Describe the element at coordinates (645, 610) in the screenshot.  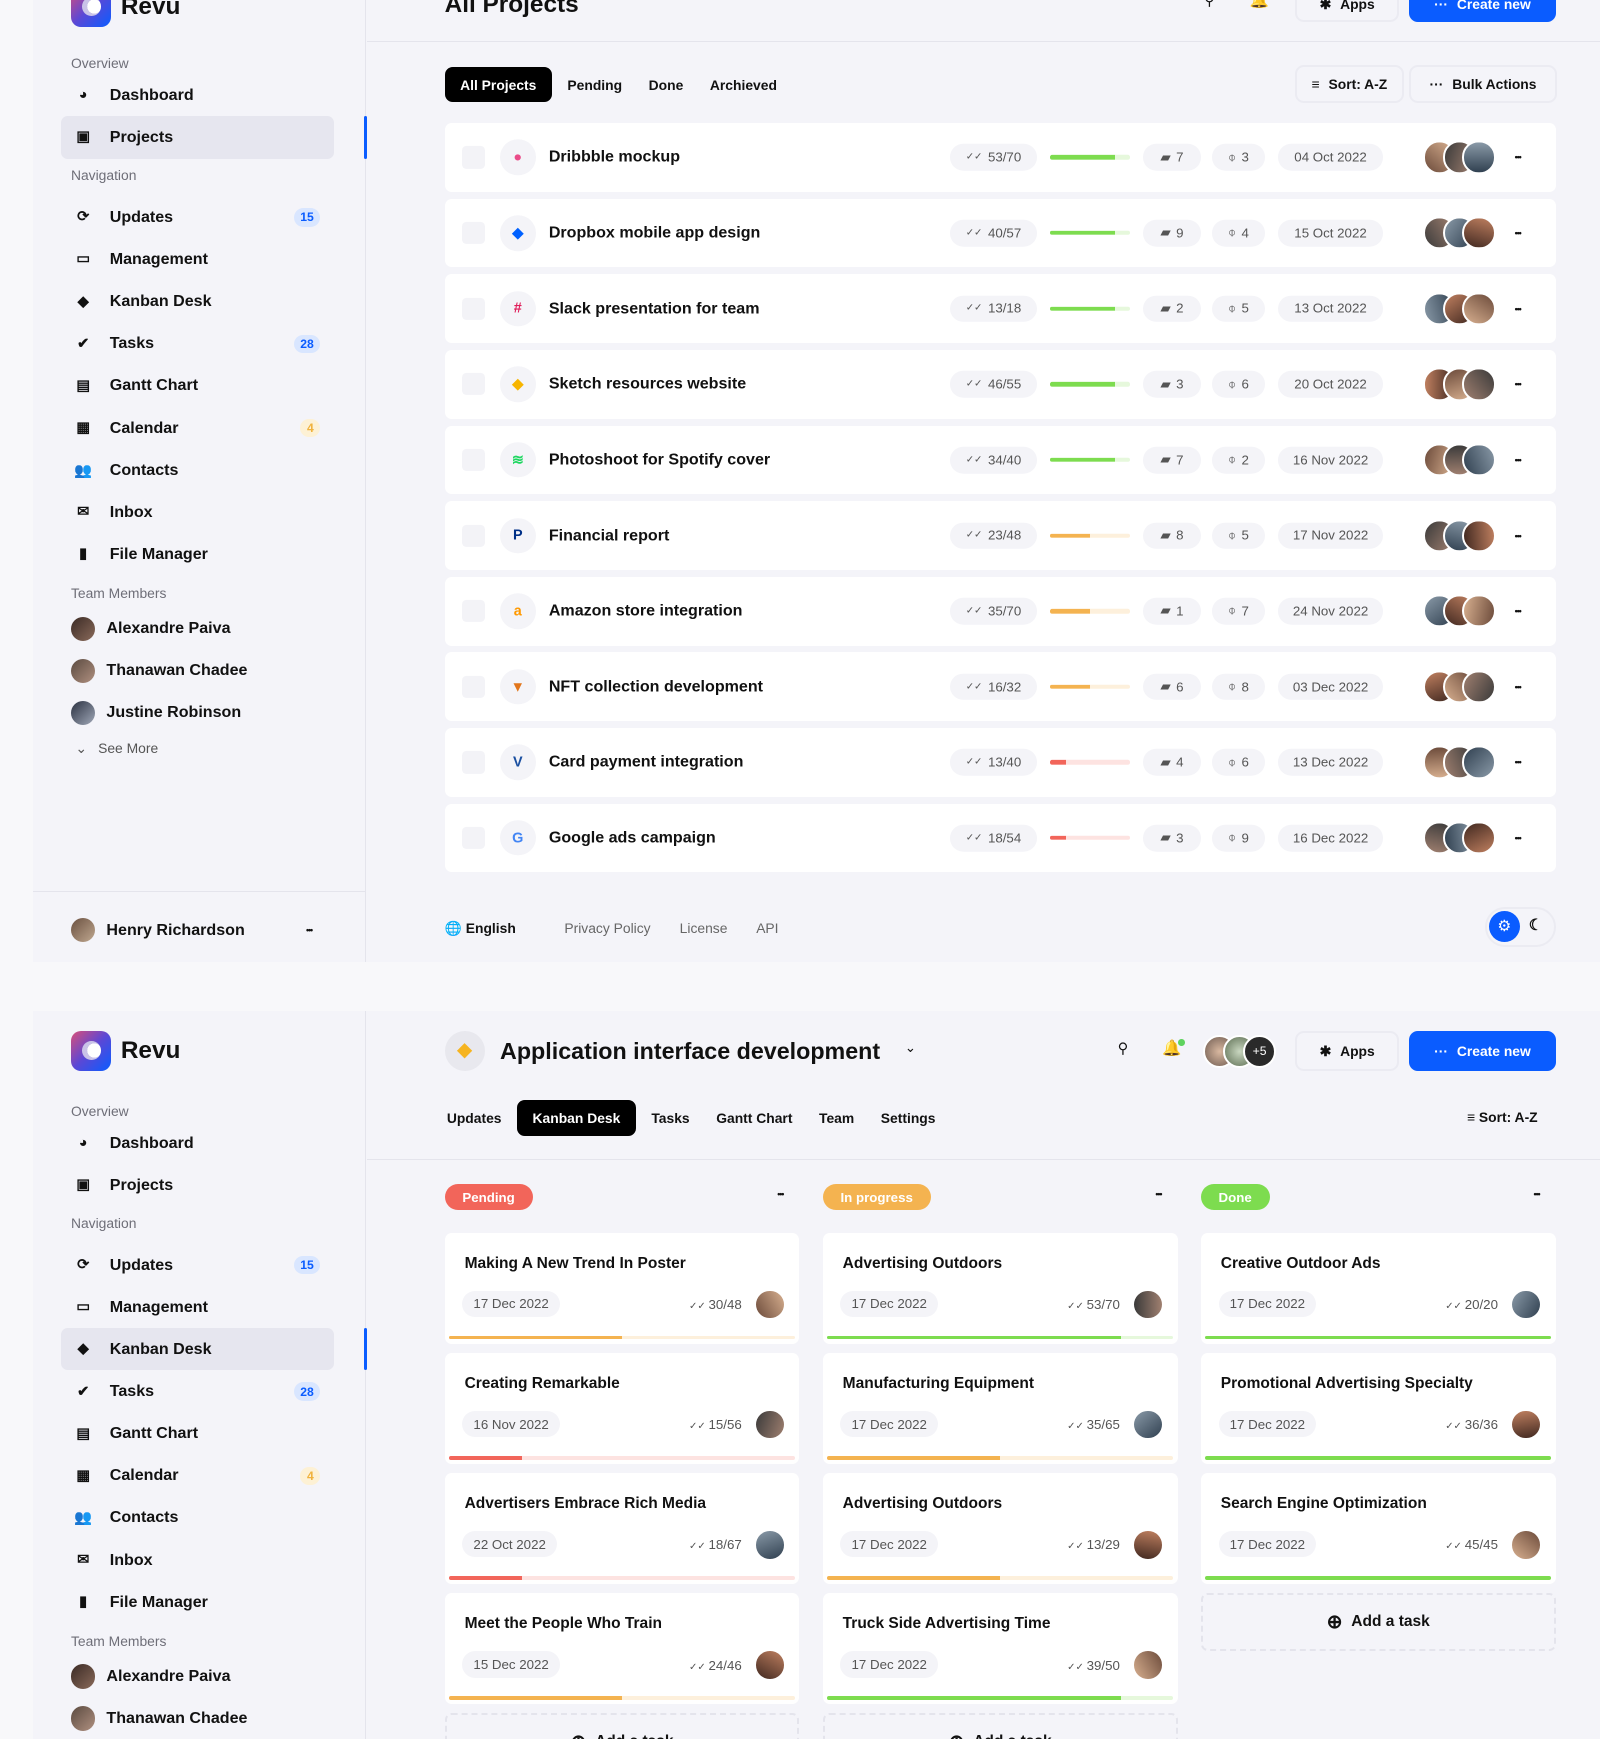
I see `project-name: Amazon store integration` at that location.